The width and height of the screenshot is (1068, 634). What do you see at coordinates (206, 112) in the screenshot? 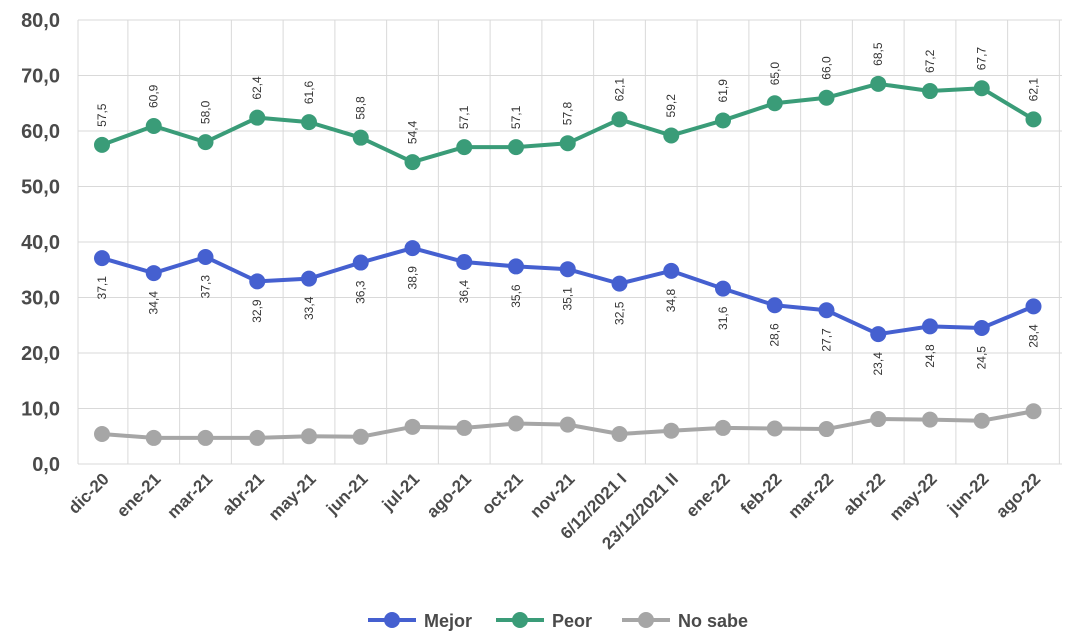
I see `data-label: 58,0` at bounding box center [206, 112].